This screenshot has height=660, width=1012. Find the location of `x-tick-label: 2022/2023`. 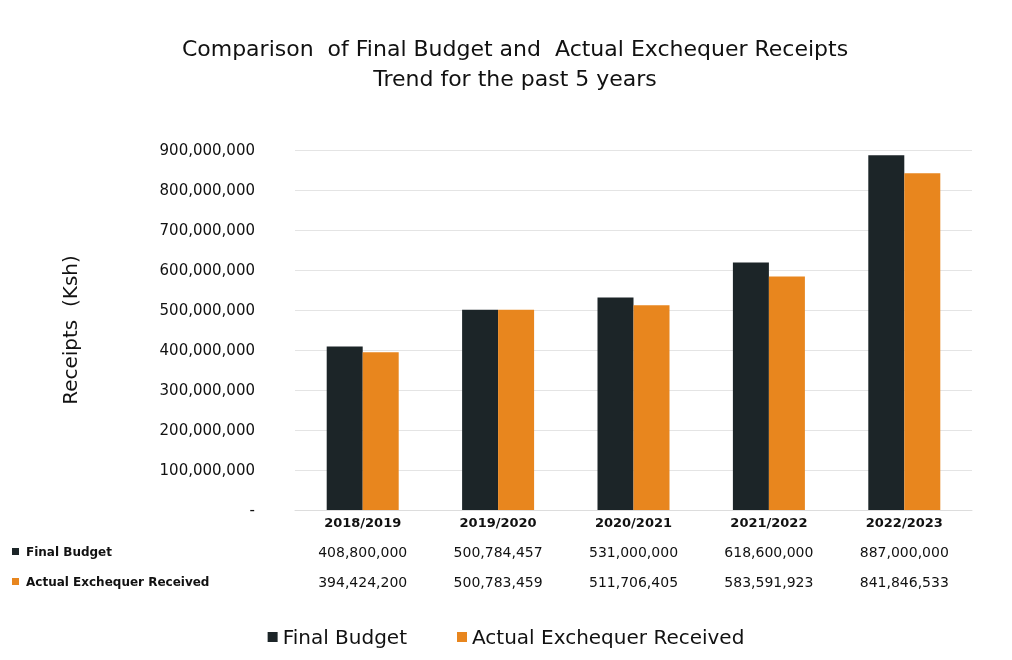

x-tick-label: 2022/2023 is located at coordinates (904, 522).